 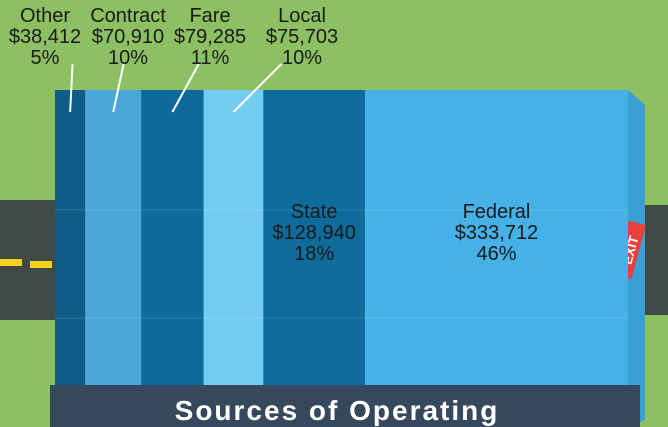 I want to click on value-label: $70,910, so click(x=128, y=37).